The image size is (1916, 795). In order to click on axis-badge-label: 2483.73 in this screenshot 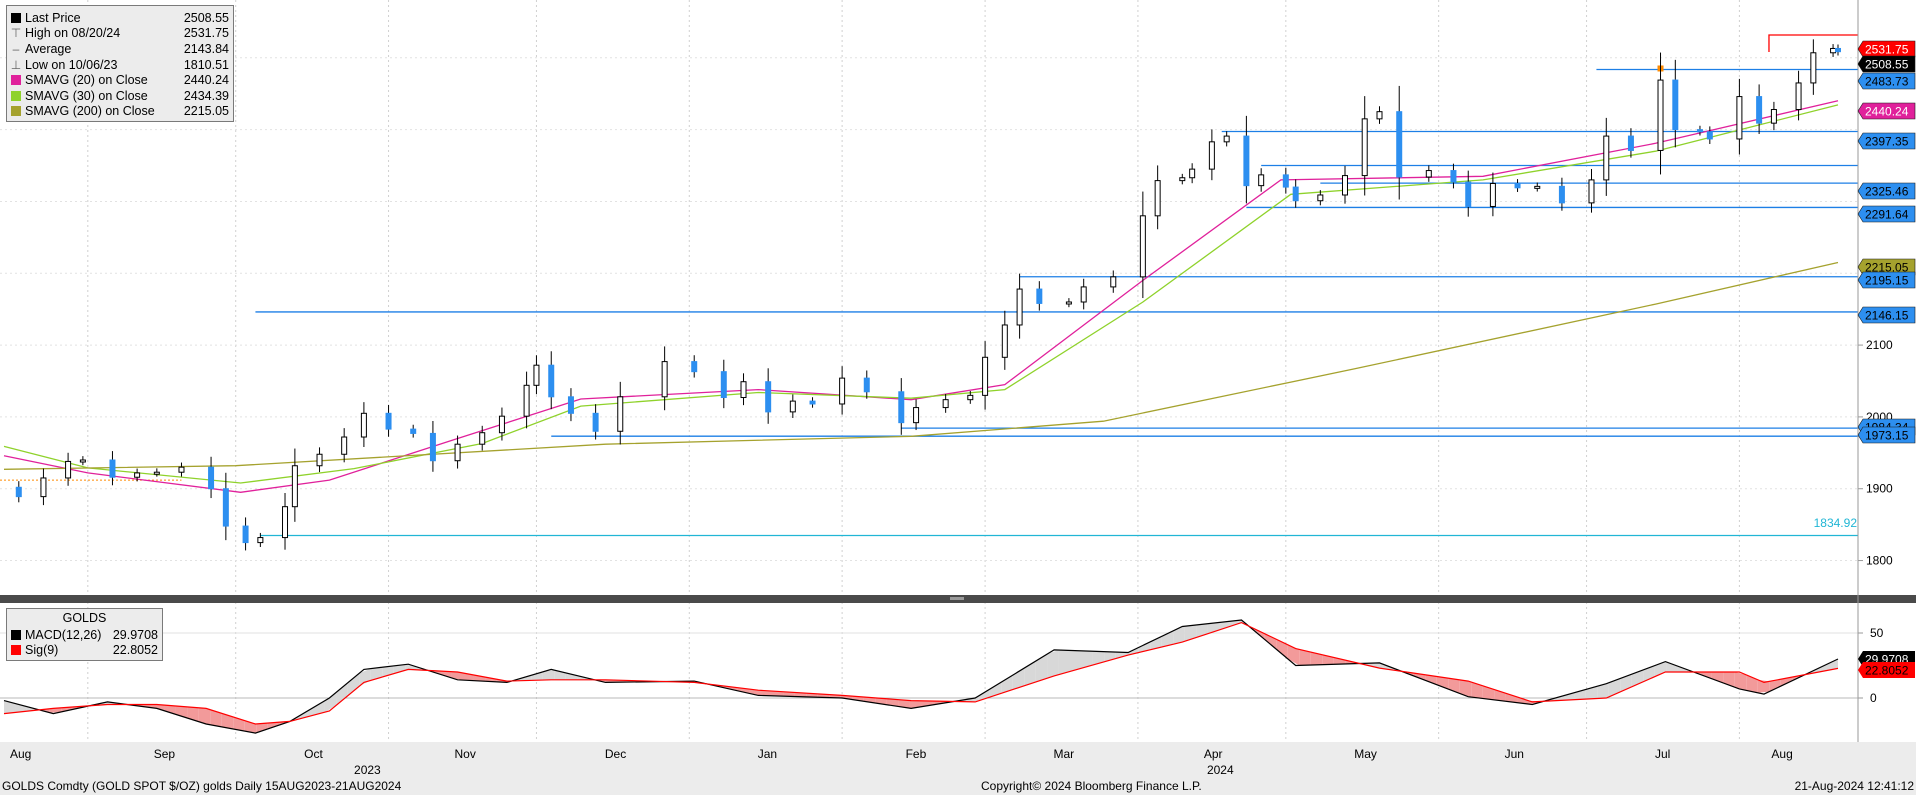, I will do `click(1887, 82)`.